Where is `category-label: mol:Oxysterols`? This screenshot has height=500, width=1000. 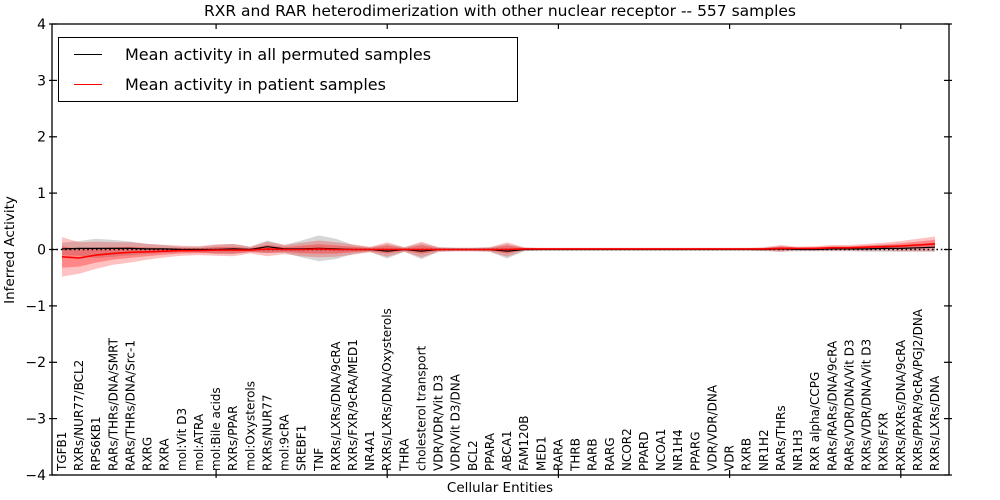 category-label: mol:Oxysterols is located at coordinates (250, 426).